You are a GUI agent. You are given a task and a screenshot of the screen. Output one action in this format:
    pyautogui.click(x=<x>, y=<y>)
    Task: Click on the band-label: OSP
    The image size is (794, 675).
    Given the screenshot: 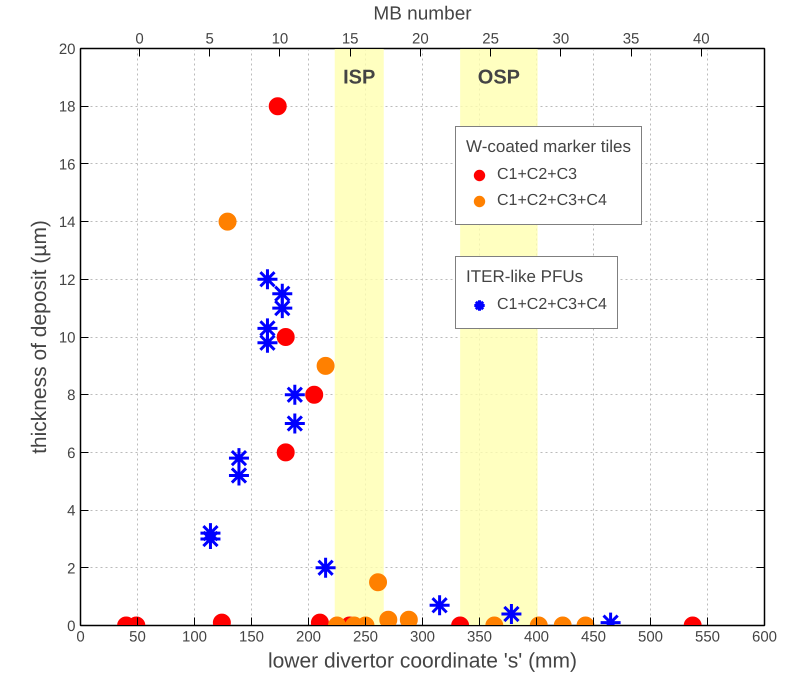 What is the action you would take?
    pyautogui.click(x=499, y=77)
    